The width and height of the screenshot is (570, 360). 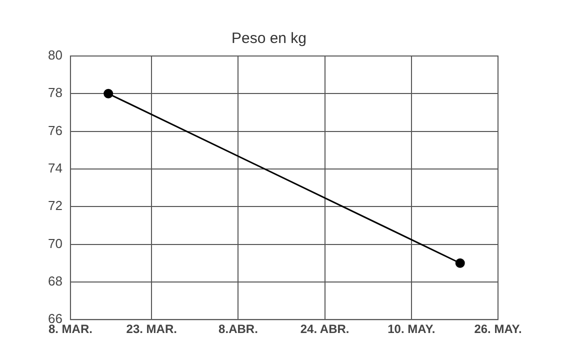 I want to click on x-tick-label: 8.ABR., so click(x=238, y=329).